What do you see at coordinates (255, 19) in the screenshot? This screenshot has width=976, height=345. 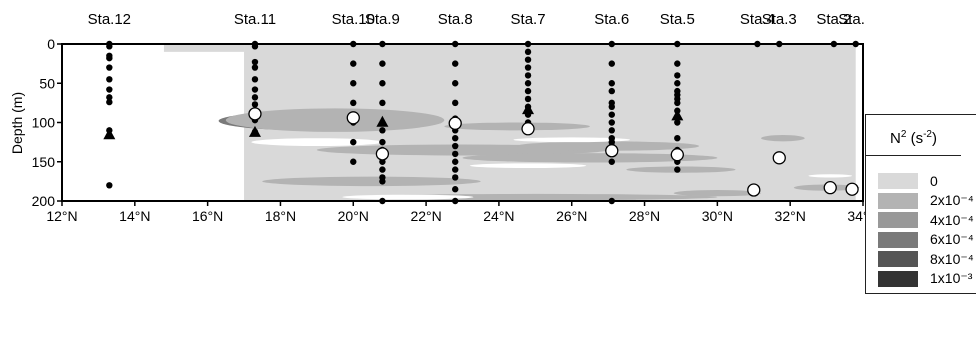 I see `station-label: Sta.11` at bounding box center [255, 19].